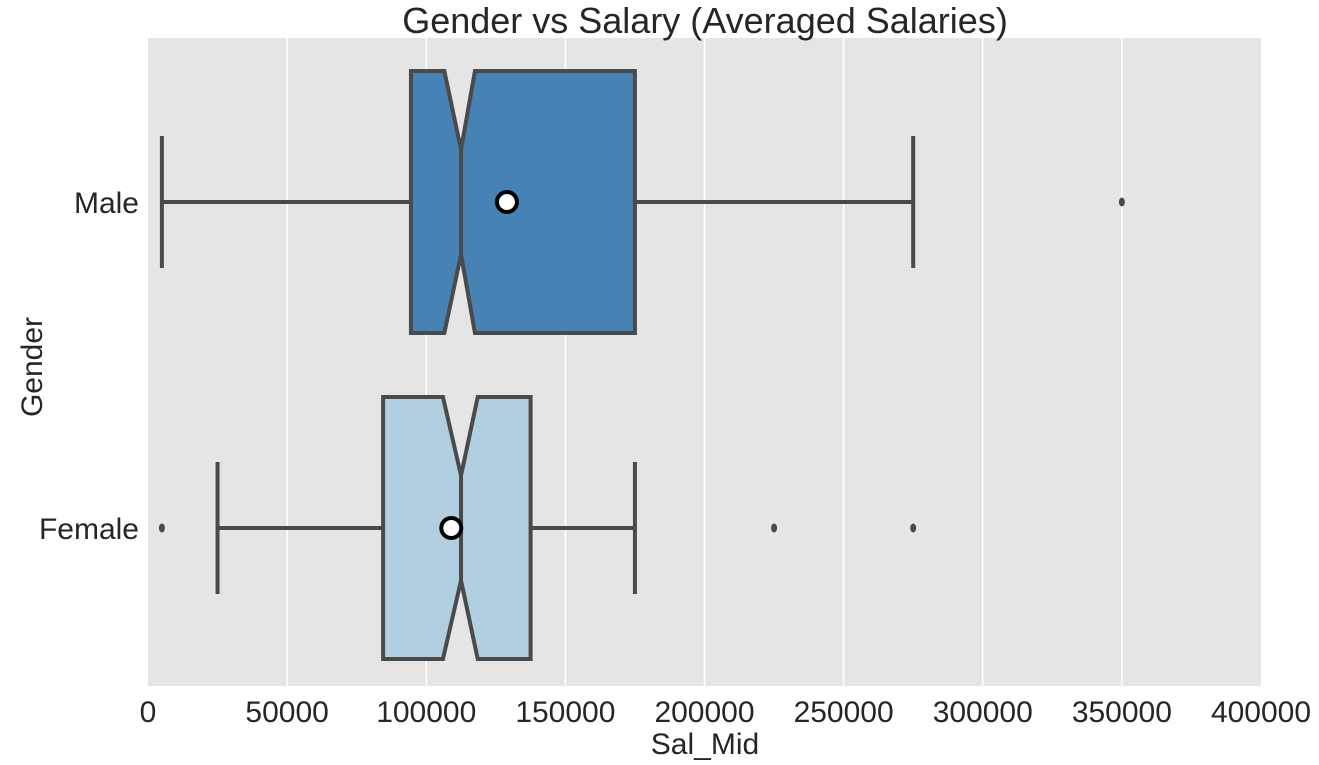 The image size is (1319, 765). What do you see at coordinates (704, 712) in the screenshot?
I see `x-tick-label: 200000` at bounding box center [704, 712].